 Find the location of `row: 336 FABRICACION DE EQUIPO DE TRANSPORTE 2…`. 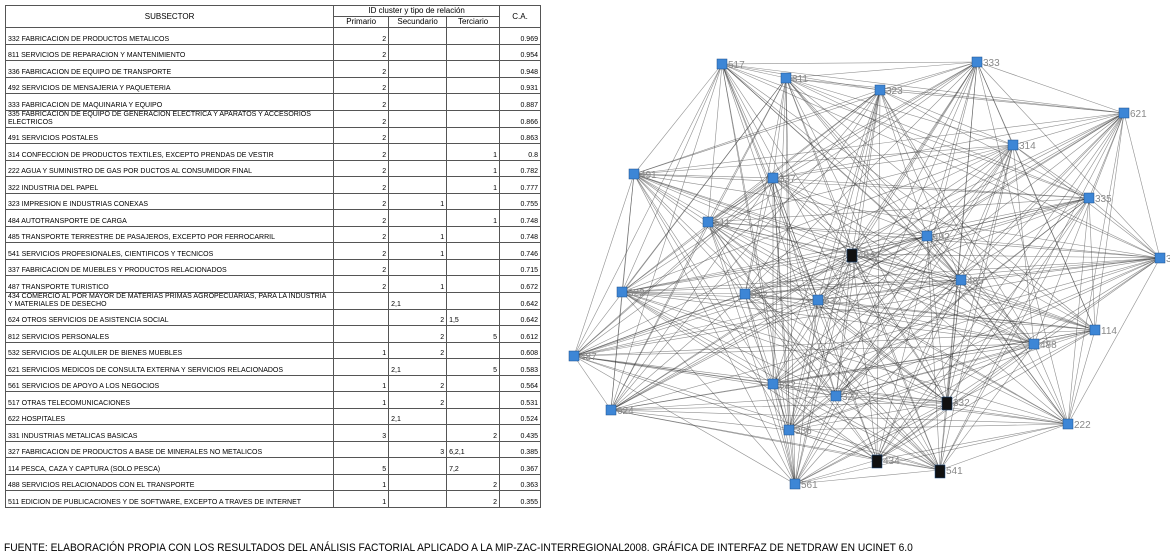

row: 336 FABRICACION DE EQUIPO DE TRANSPORTE 2… is located at coordinates (272, 69).